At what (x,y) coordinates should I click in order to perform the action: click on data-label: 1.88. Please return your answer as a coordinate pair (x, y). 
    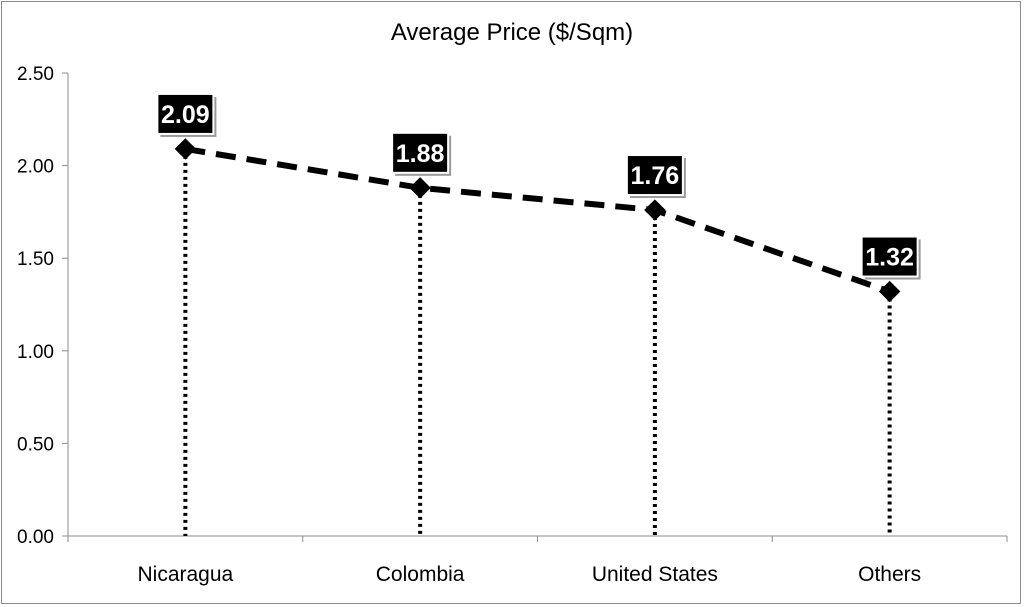
    Looking at the image, I should click on (420, 154).